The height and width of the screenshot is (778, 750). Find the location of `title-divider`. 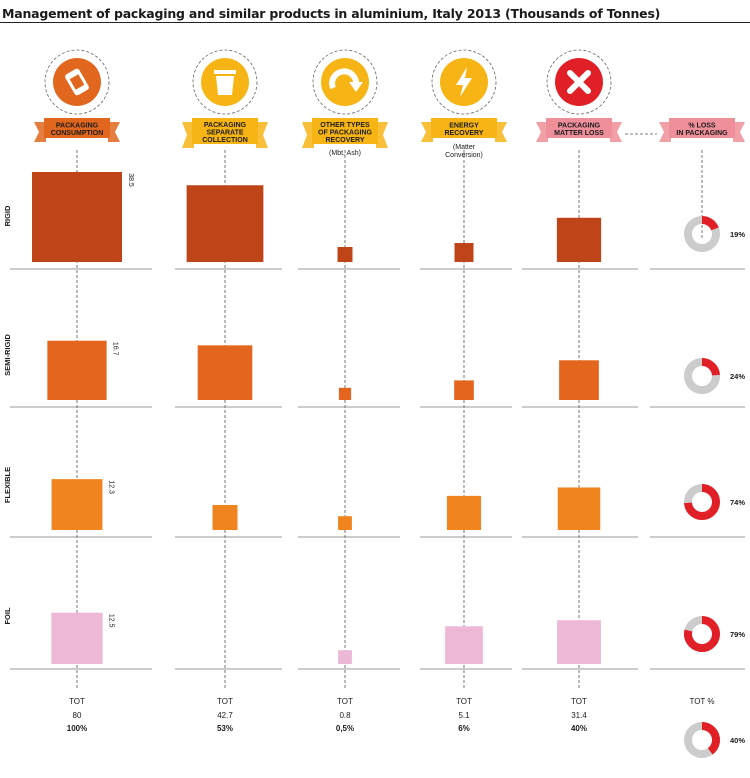

title-divider is located at coordinates (375, 22).